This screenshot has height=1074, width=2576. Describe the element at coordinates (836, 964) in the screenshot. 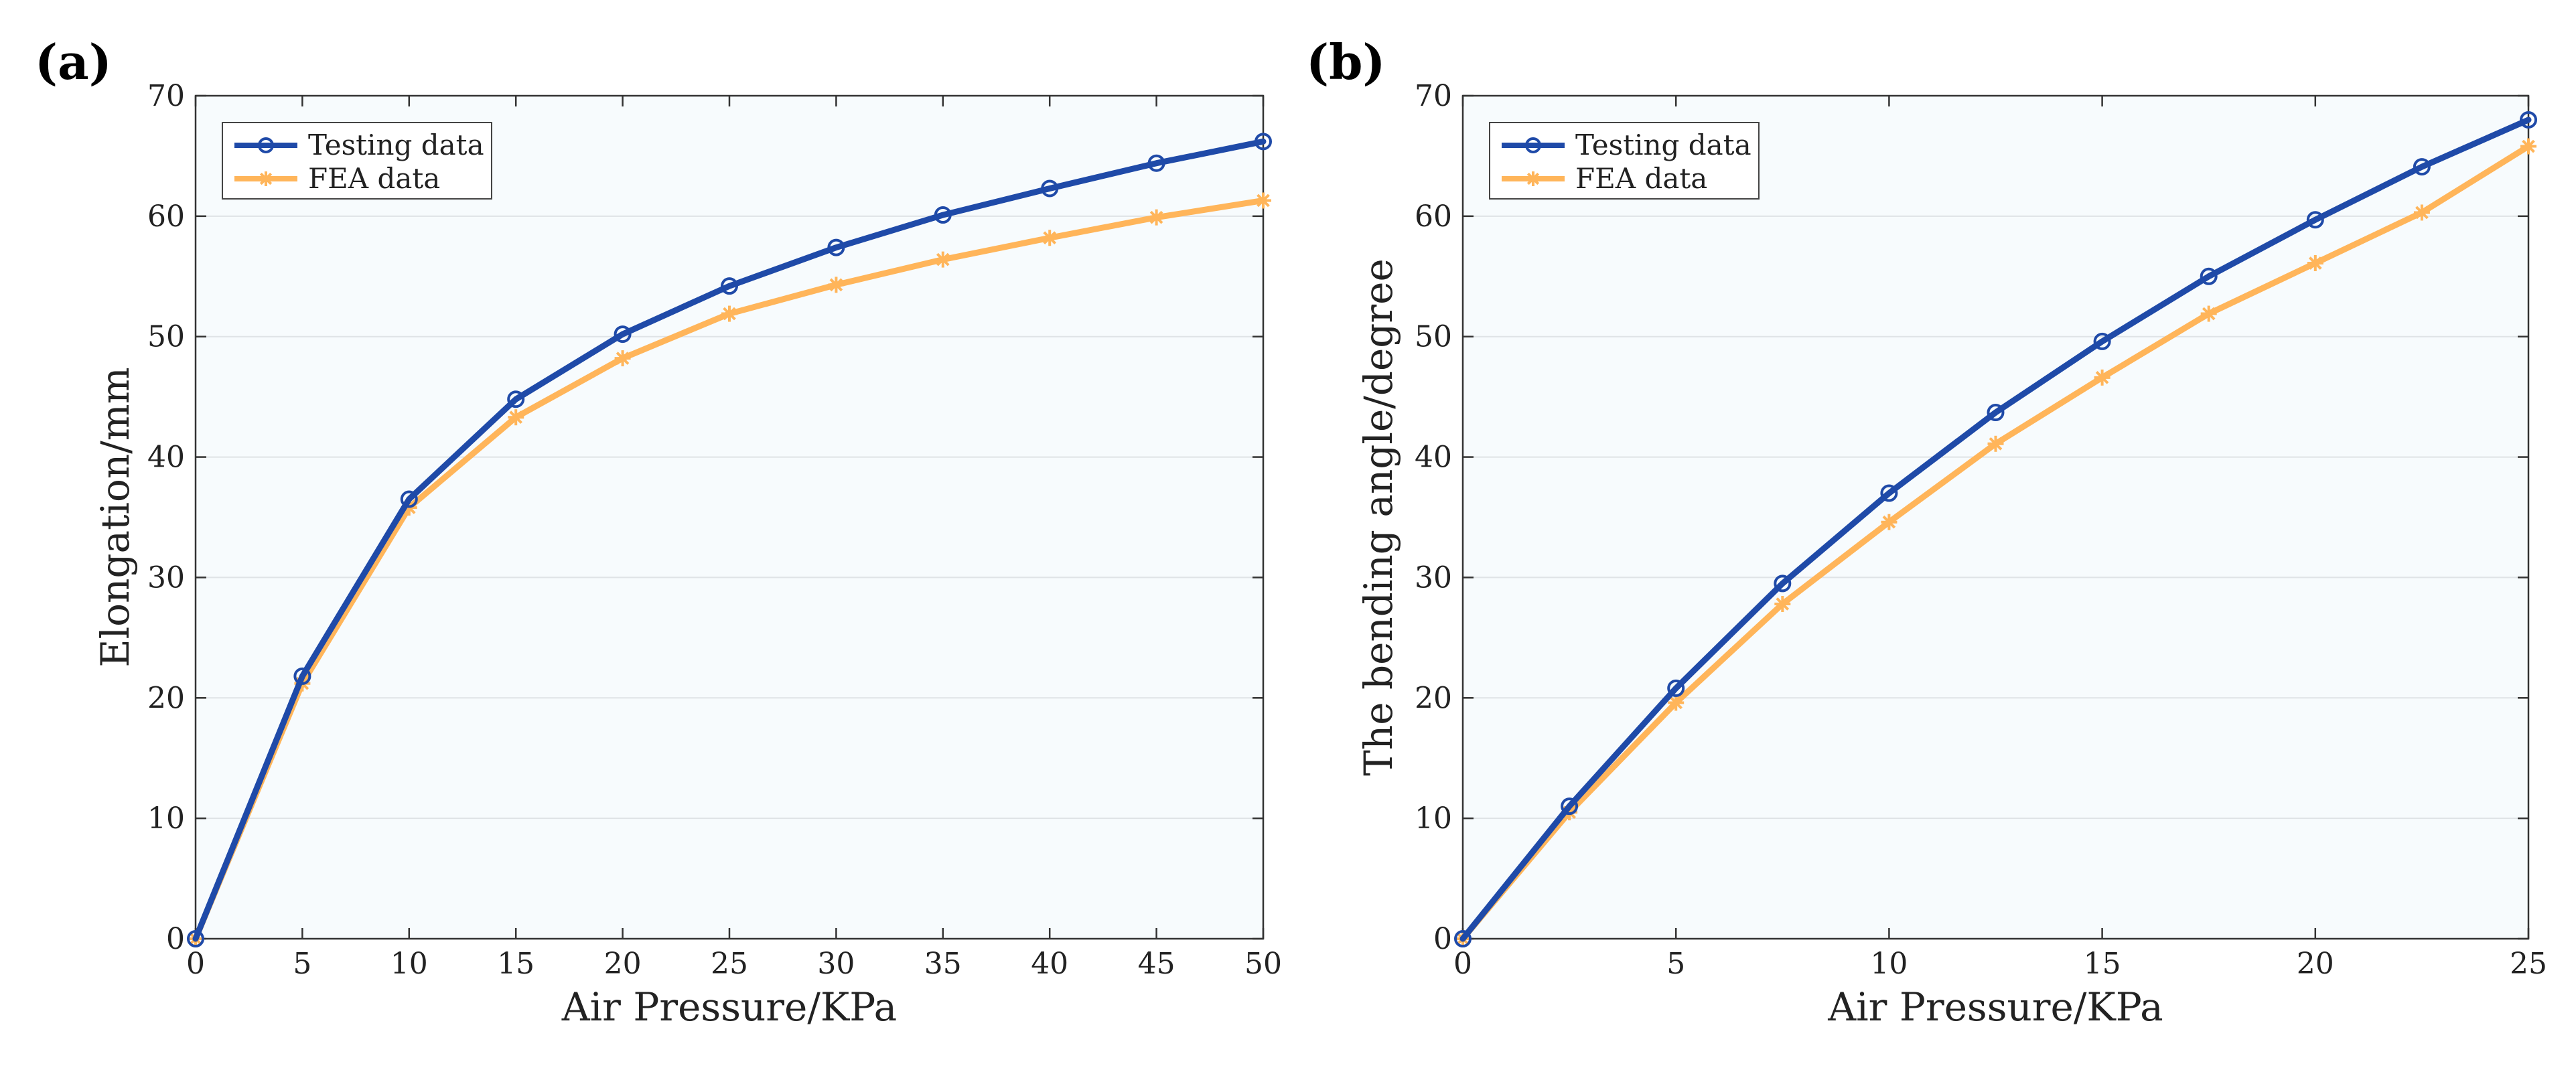

I see `x-tick-label: 30` at that location.